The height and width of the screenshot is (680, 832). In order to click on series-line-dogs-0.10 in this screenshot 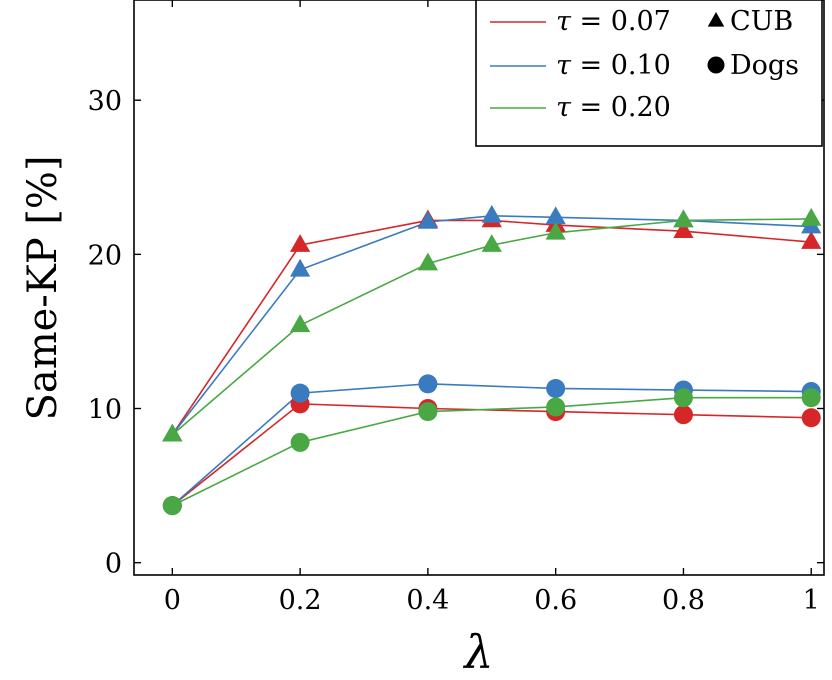, I will do `click(491, 445)`.